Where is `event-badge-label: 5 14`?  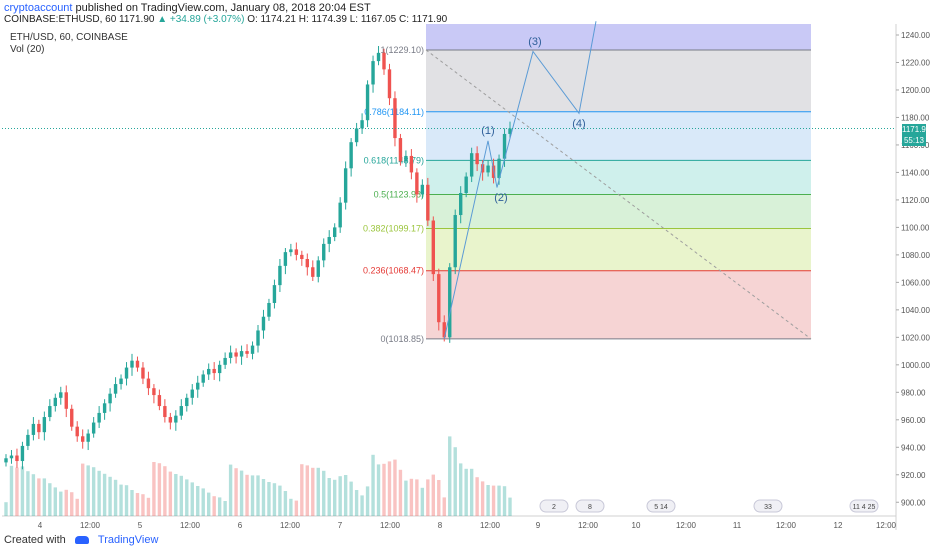
event-badge-label: 5 14 is located at coordinates (661, 507).